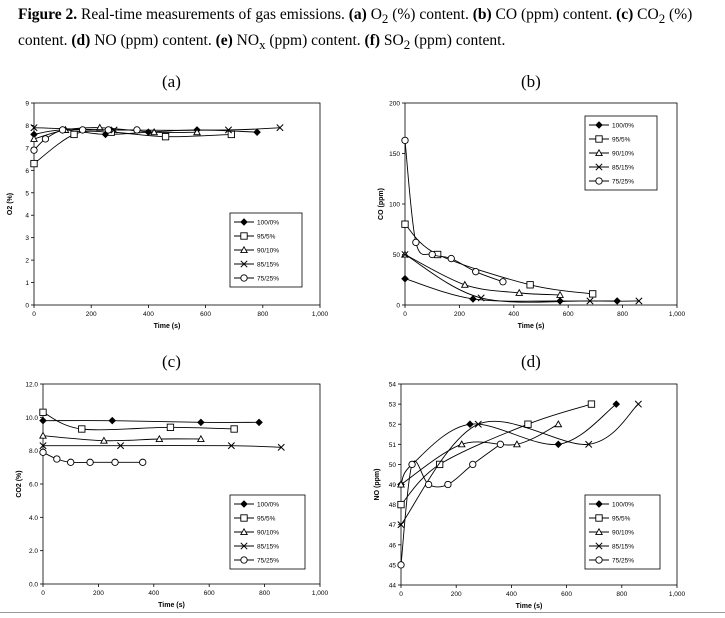 The width and height of the screenshot is (725, 618). I want to click on legend-entry: 75/25%, so click(256, 278).